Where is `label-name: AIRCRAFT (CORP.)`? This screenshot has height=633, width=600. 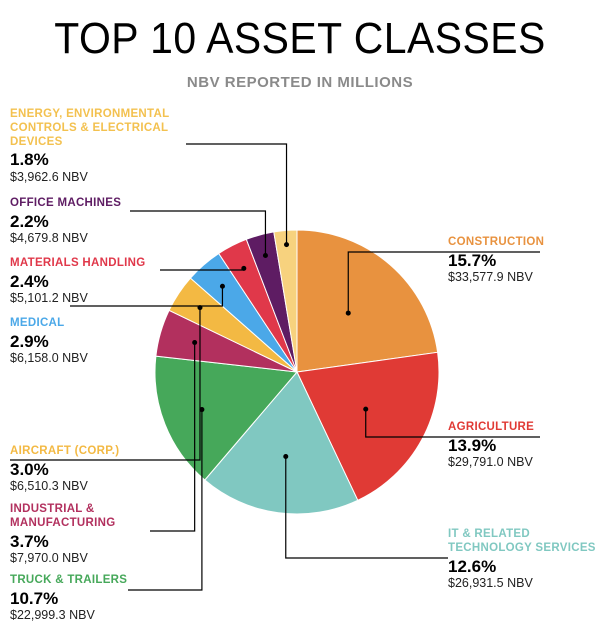
label-name: AIRCRAFT (CORP.) is located at coordinates (65, 451).